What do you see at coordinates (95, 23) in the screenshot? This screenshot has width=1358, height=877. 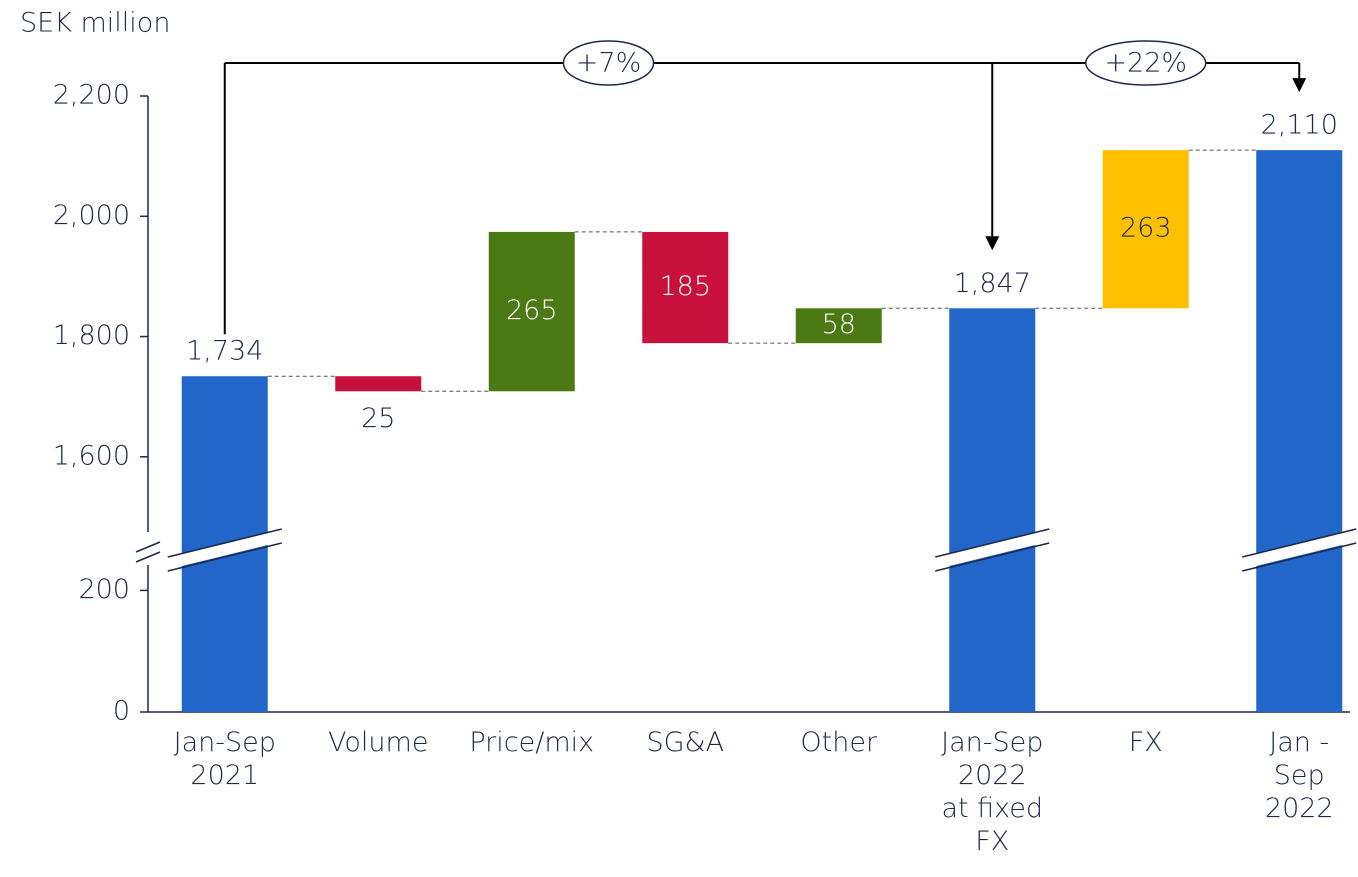 I see `y-axis-label: SEK million` at bounding box center [95, 23].